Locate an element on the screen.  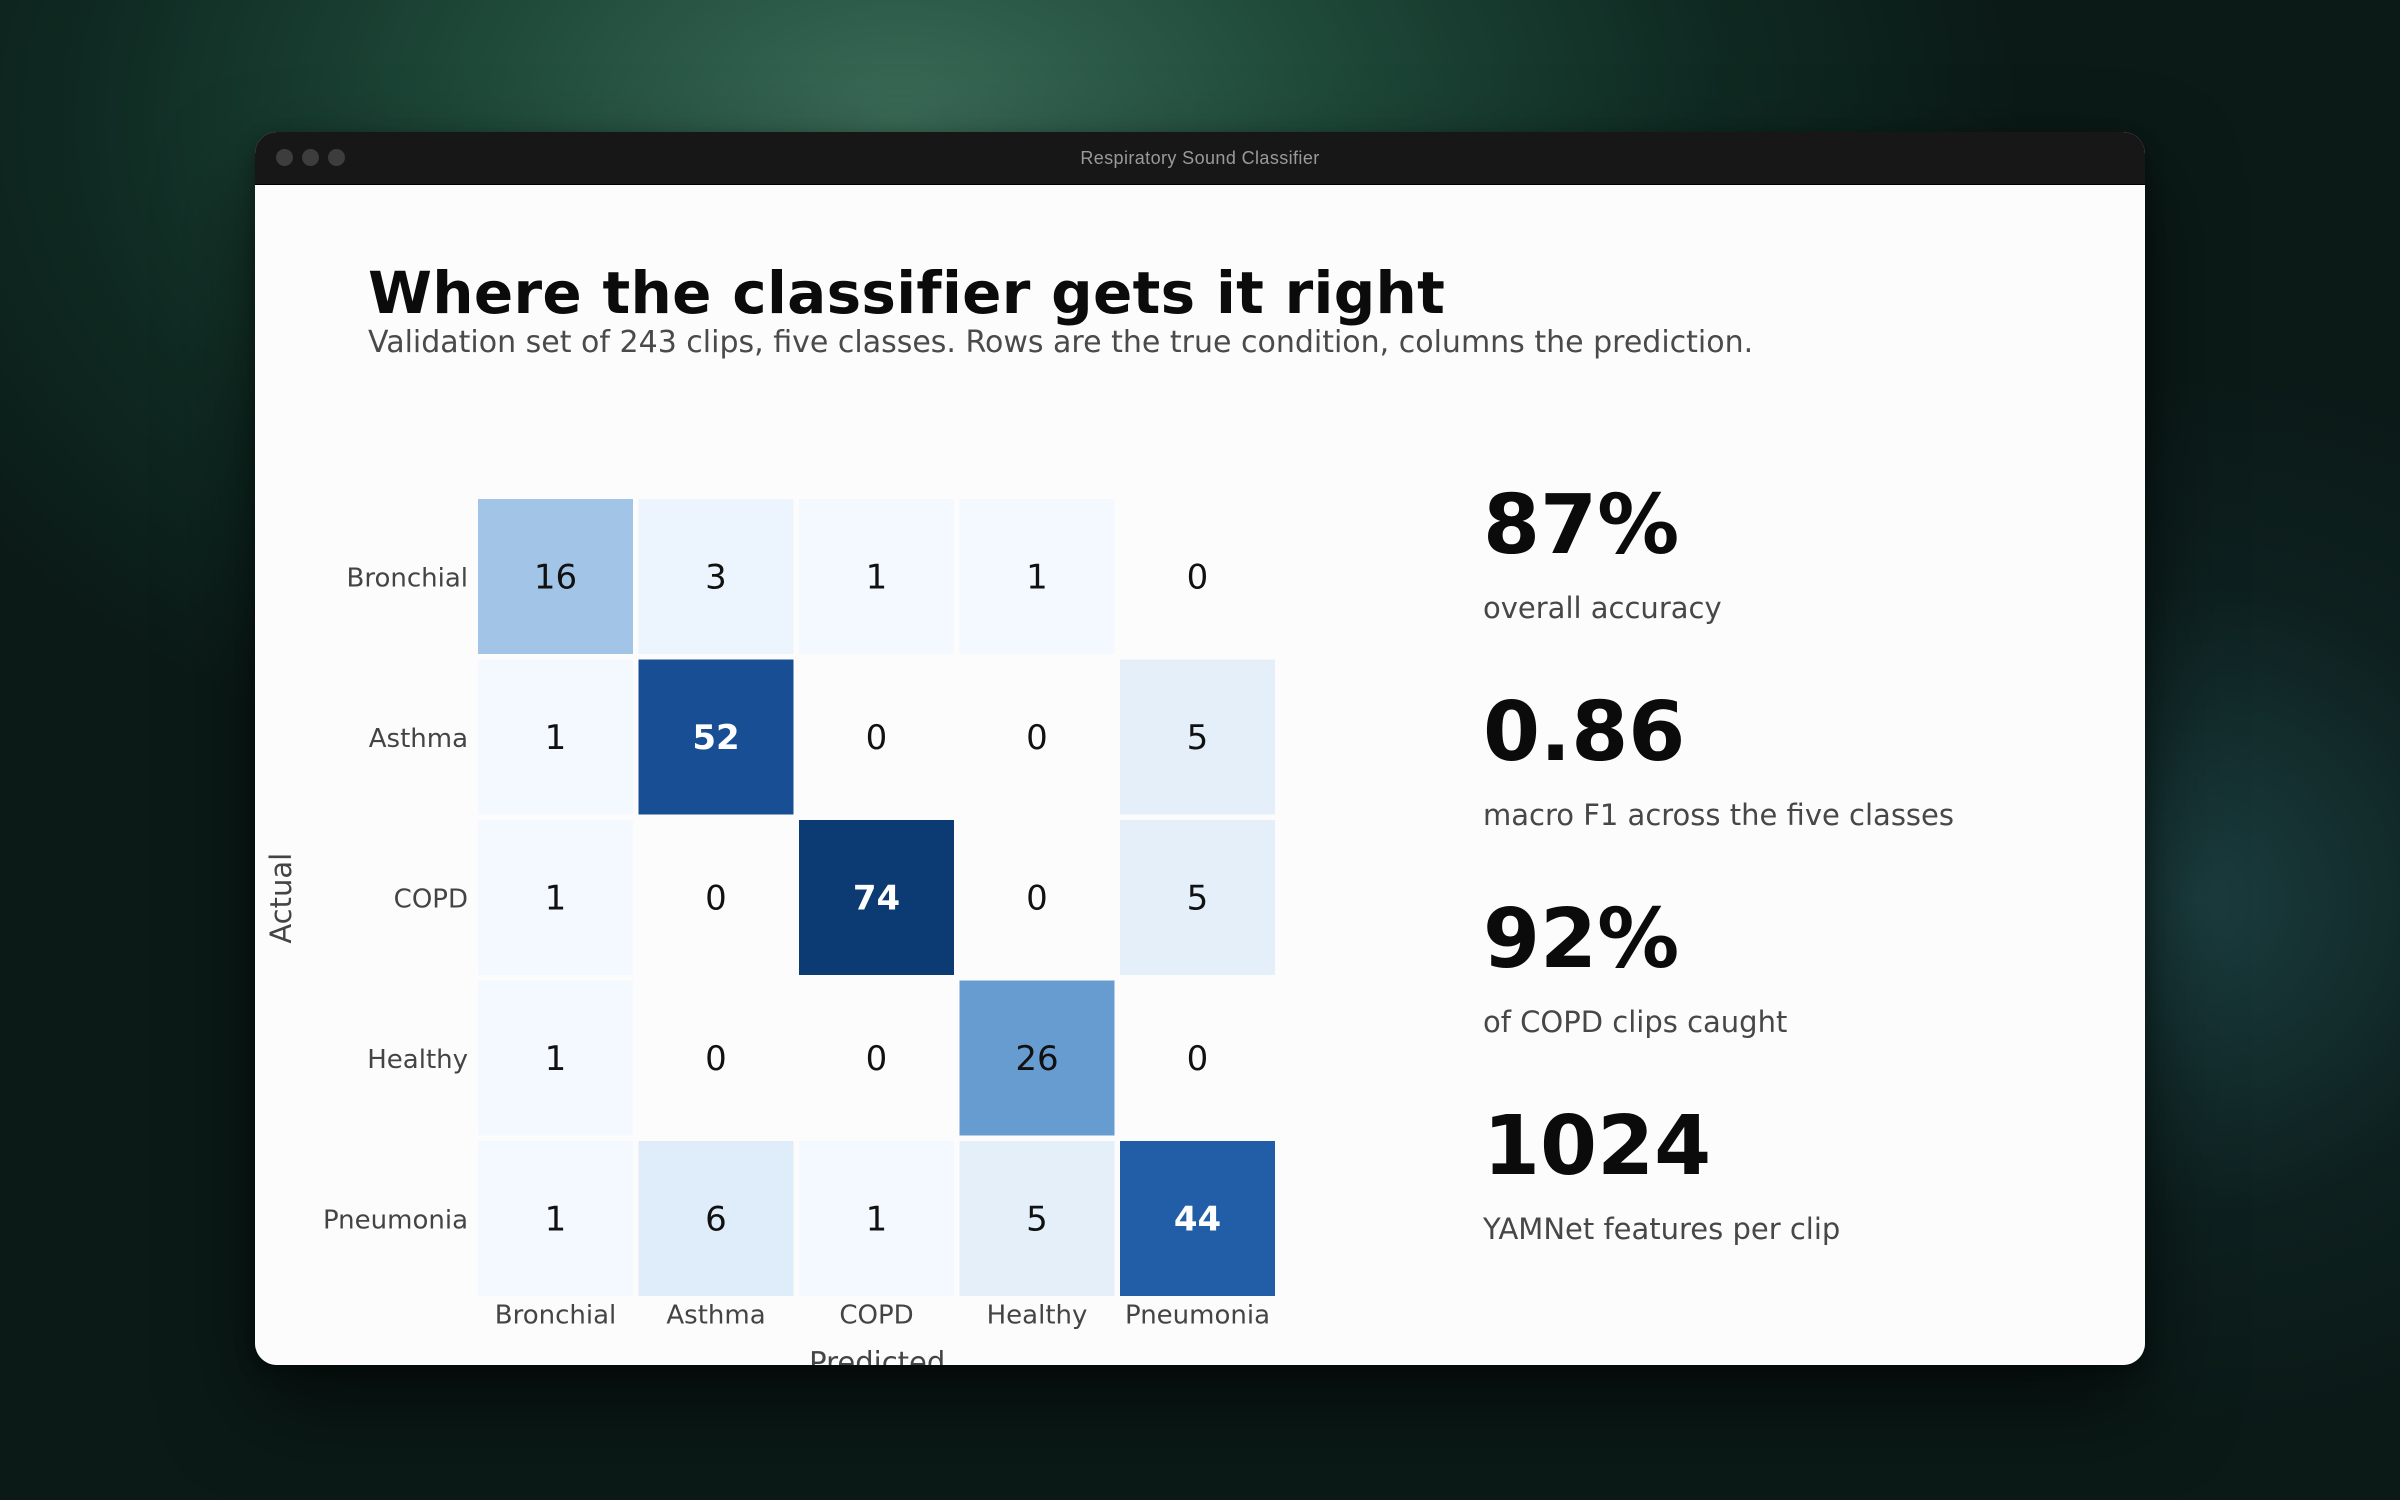
cell-value-label: 74 is located at coordinates (876, 899).